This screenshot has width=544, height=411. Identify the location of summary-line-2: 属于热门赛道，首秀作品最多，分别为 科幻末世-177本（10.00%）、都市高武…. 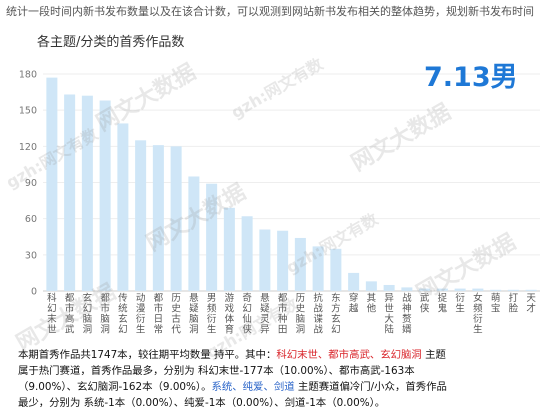
(216, 371).